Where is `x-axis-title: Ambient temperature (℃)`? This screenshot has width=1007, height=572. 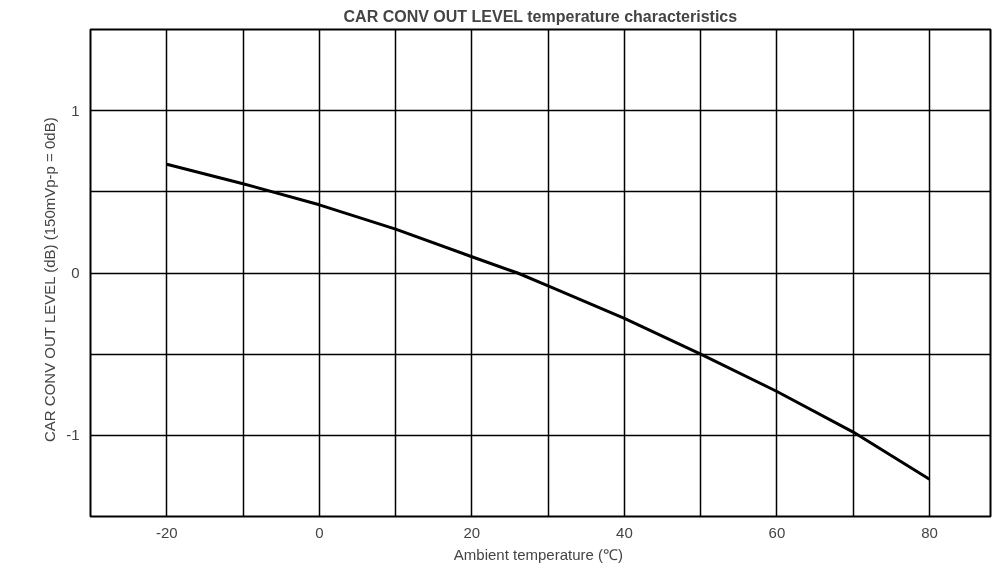 x-axis-title: Ambient temperature (℃) is located at coordinates (538, 554).